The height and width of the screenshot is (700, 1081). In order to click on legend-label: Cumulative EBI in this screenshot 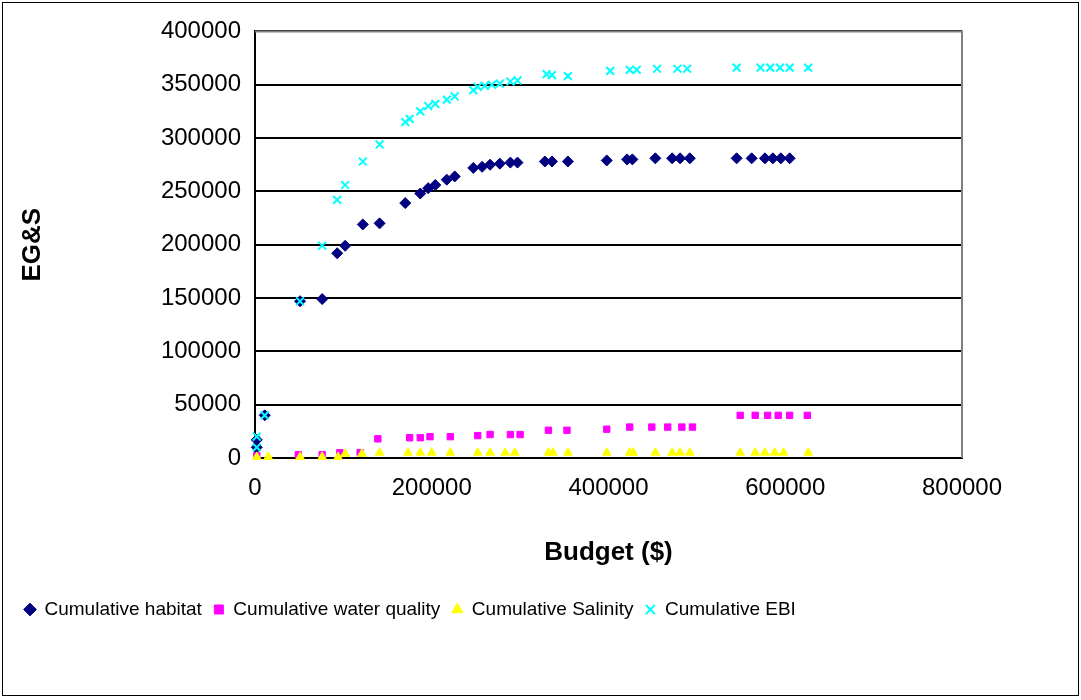, I will do `click(730, 608)`.